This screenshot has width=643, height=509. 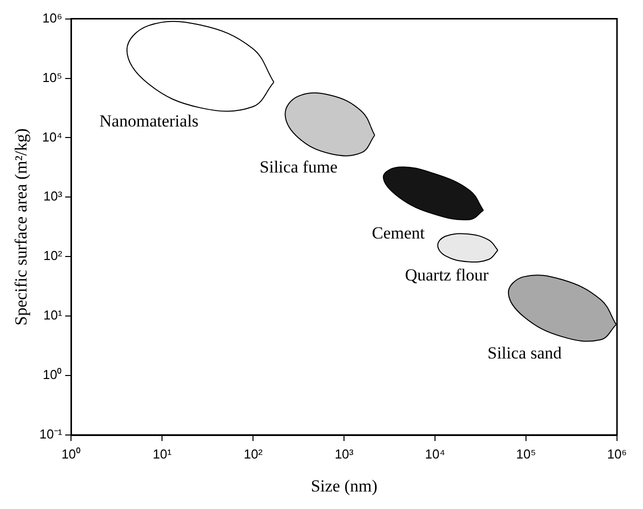 What do you see at coordinates (446, 275) in the screenshot?
I see `series-label: Quartz flour` at bounding box center [446, 275].